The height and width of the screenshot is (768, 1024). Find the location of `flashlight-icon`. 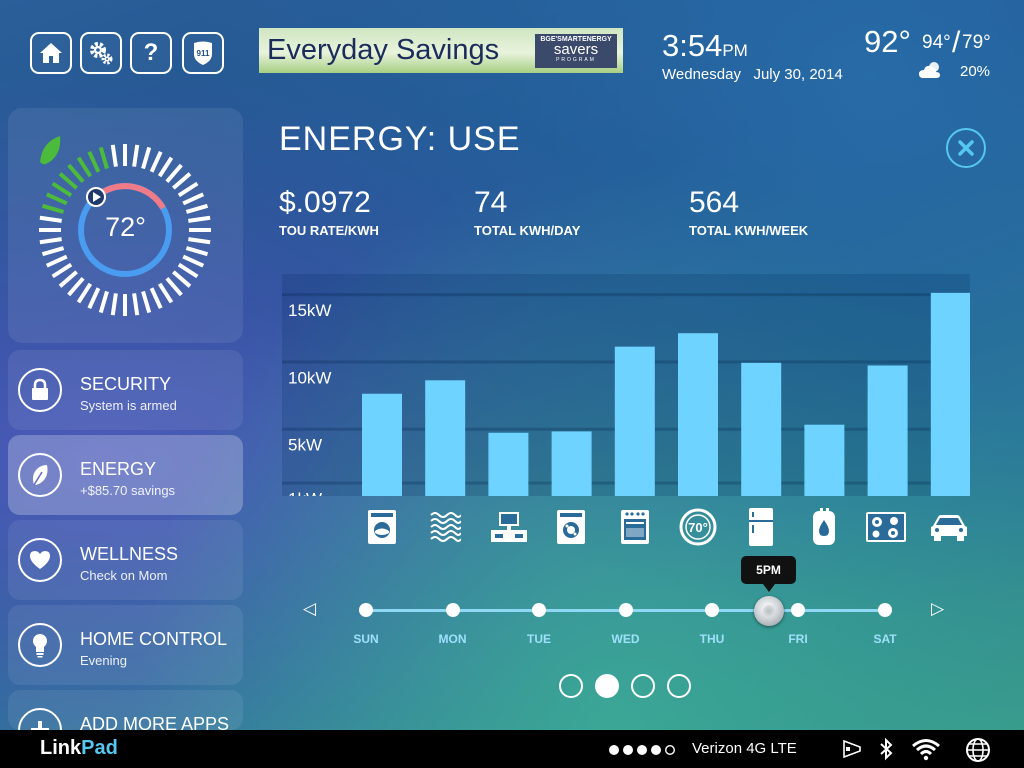

flashlight-icon is located at coordinates (852, 749).